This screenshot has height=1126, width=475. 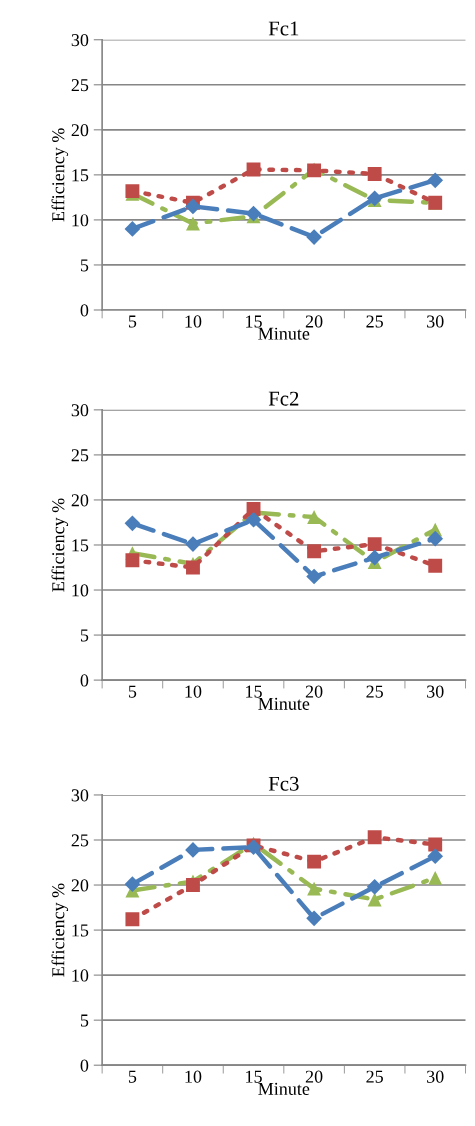 I want to click on chart-title: Fc3, so click(x=283, y=783).